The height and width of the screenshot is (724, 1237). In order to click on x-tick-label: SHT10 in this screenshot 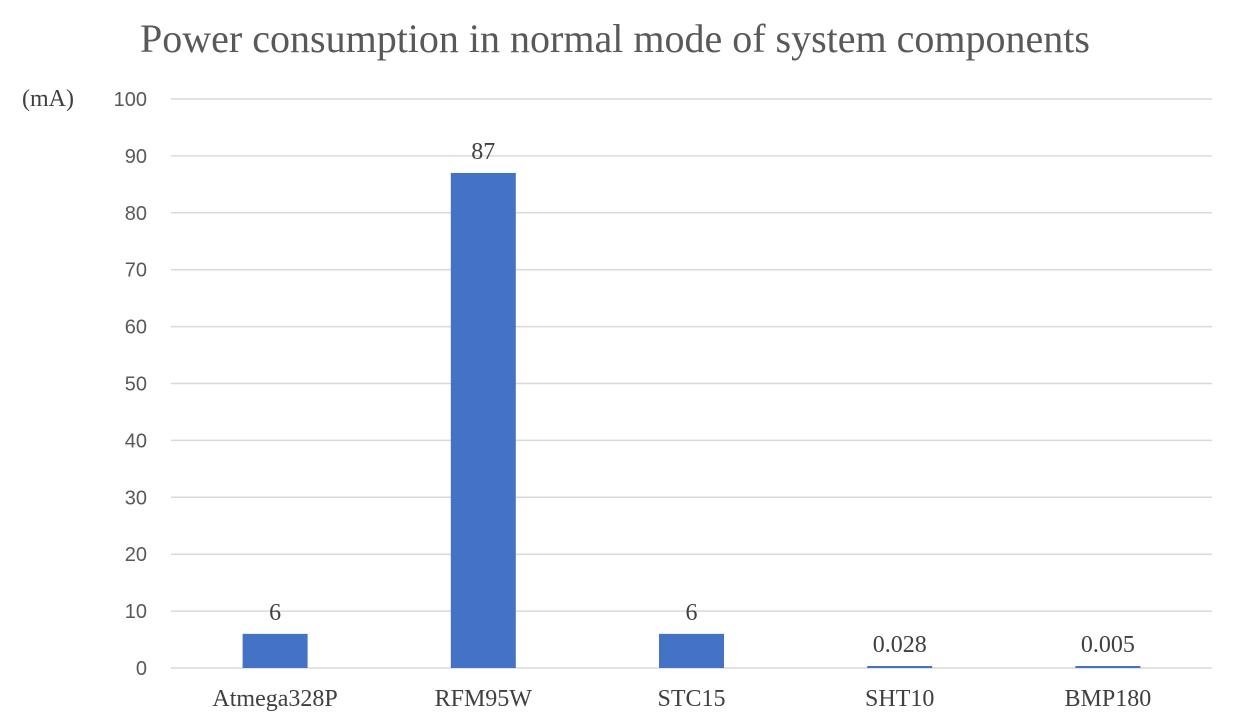, I will do `click(899, 699)`.